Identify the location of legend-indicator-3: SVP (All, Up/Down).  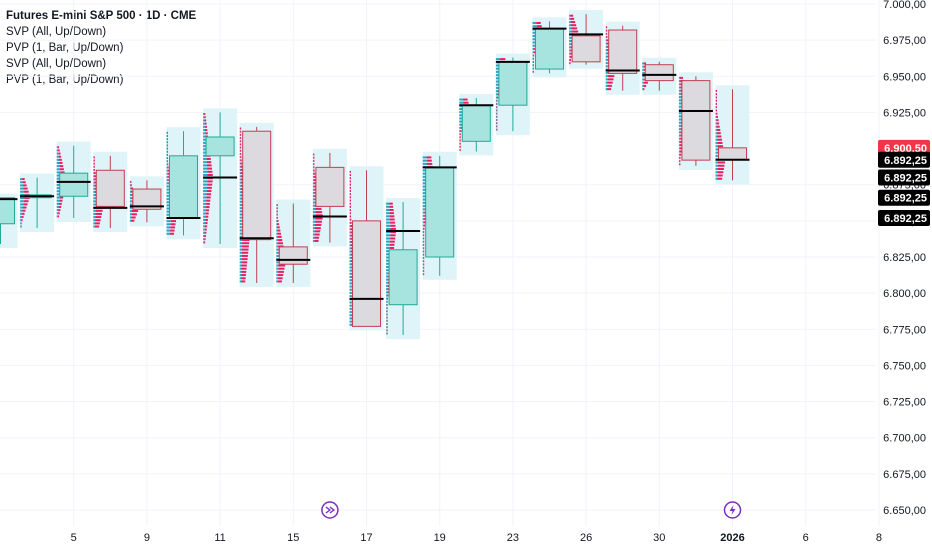
(56, 64).